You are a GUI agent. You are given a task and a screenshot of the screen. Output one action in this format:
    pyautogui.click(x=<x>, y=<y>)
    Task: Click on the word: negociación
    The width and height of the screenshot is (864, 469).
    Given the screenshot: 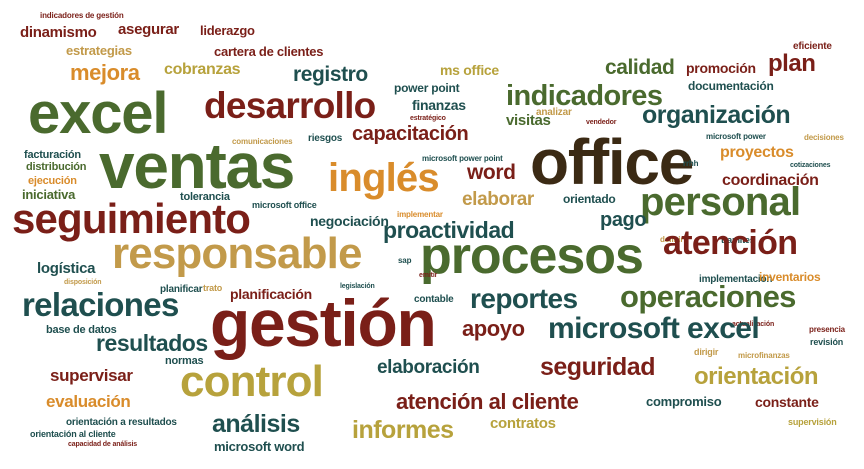 What is the action you would take?
    pyautogui.click(x=349, y=221)
    